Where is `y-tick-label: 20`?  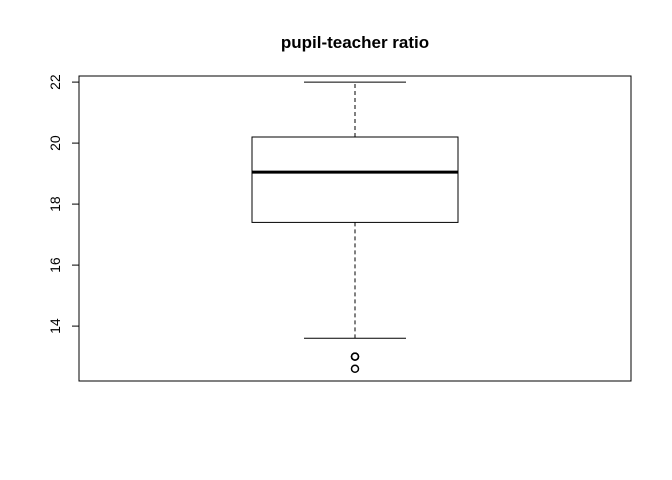
y-tick-label: 20 is located at coordinates (55, 143).